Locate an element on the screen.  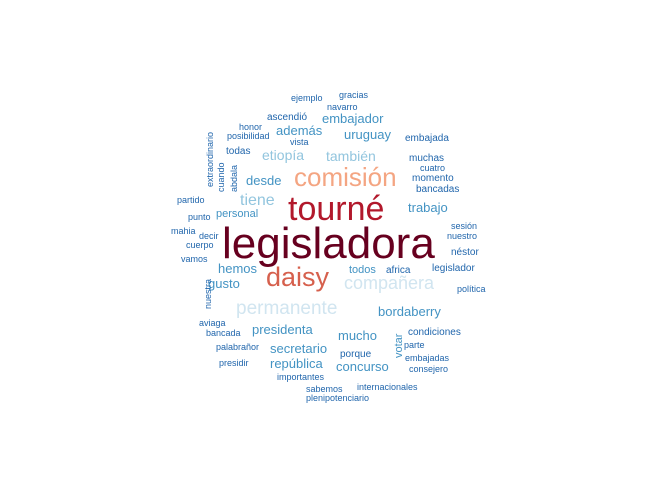
word-presidenta: presidenta is located at coordinates (282, 329).